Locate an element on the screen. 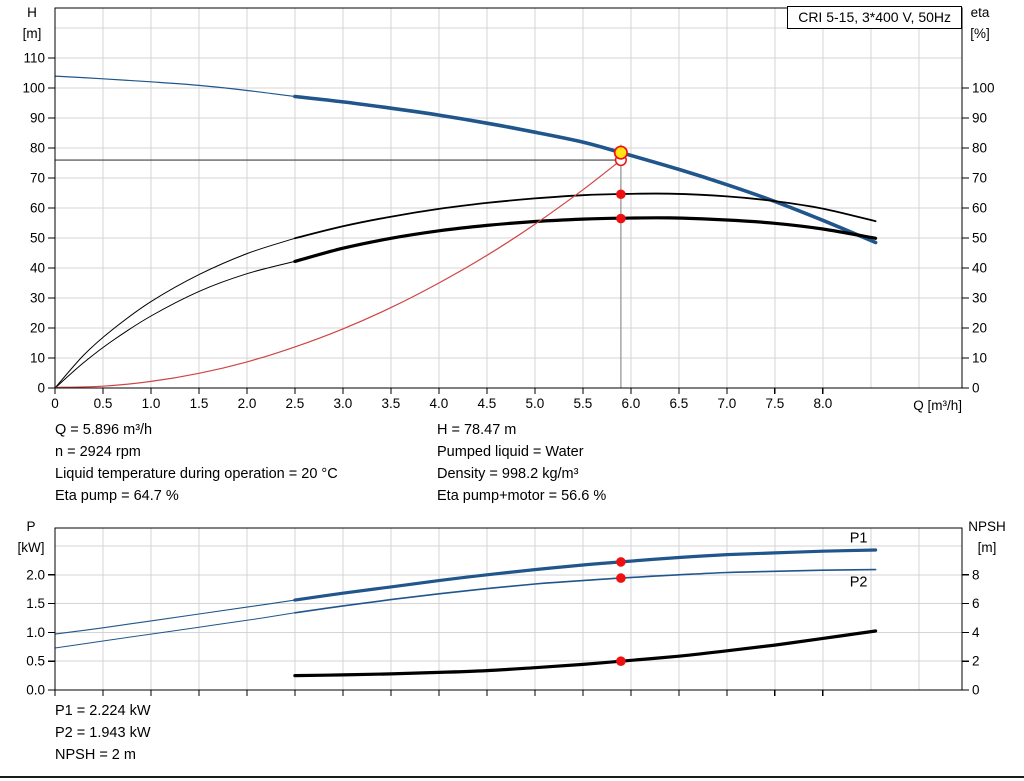 The image size is (1024, 781). curve-p1 is located at coordinates (585, 575).